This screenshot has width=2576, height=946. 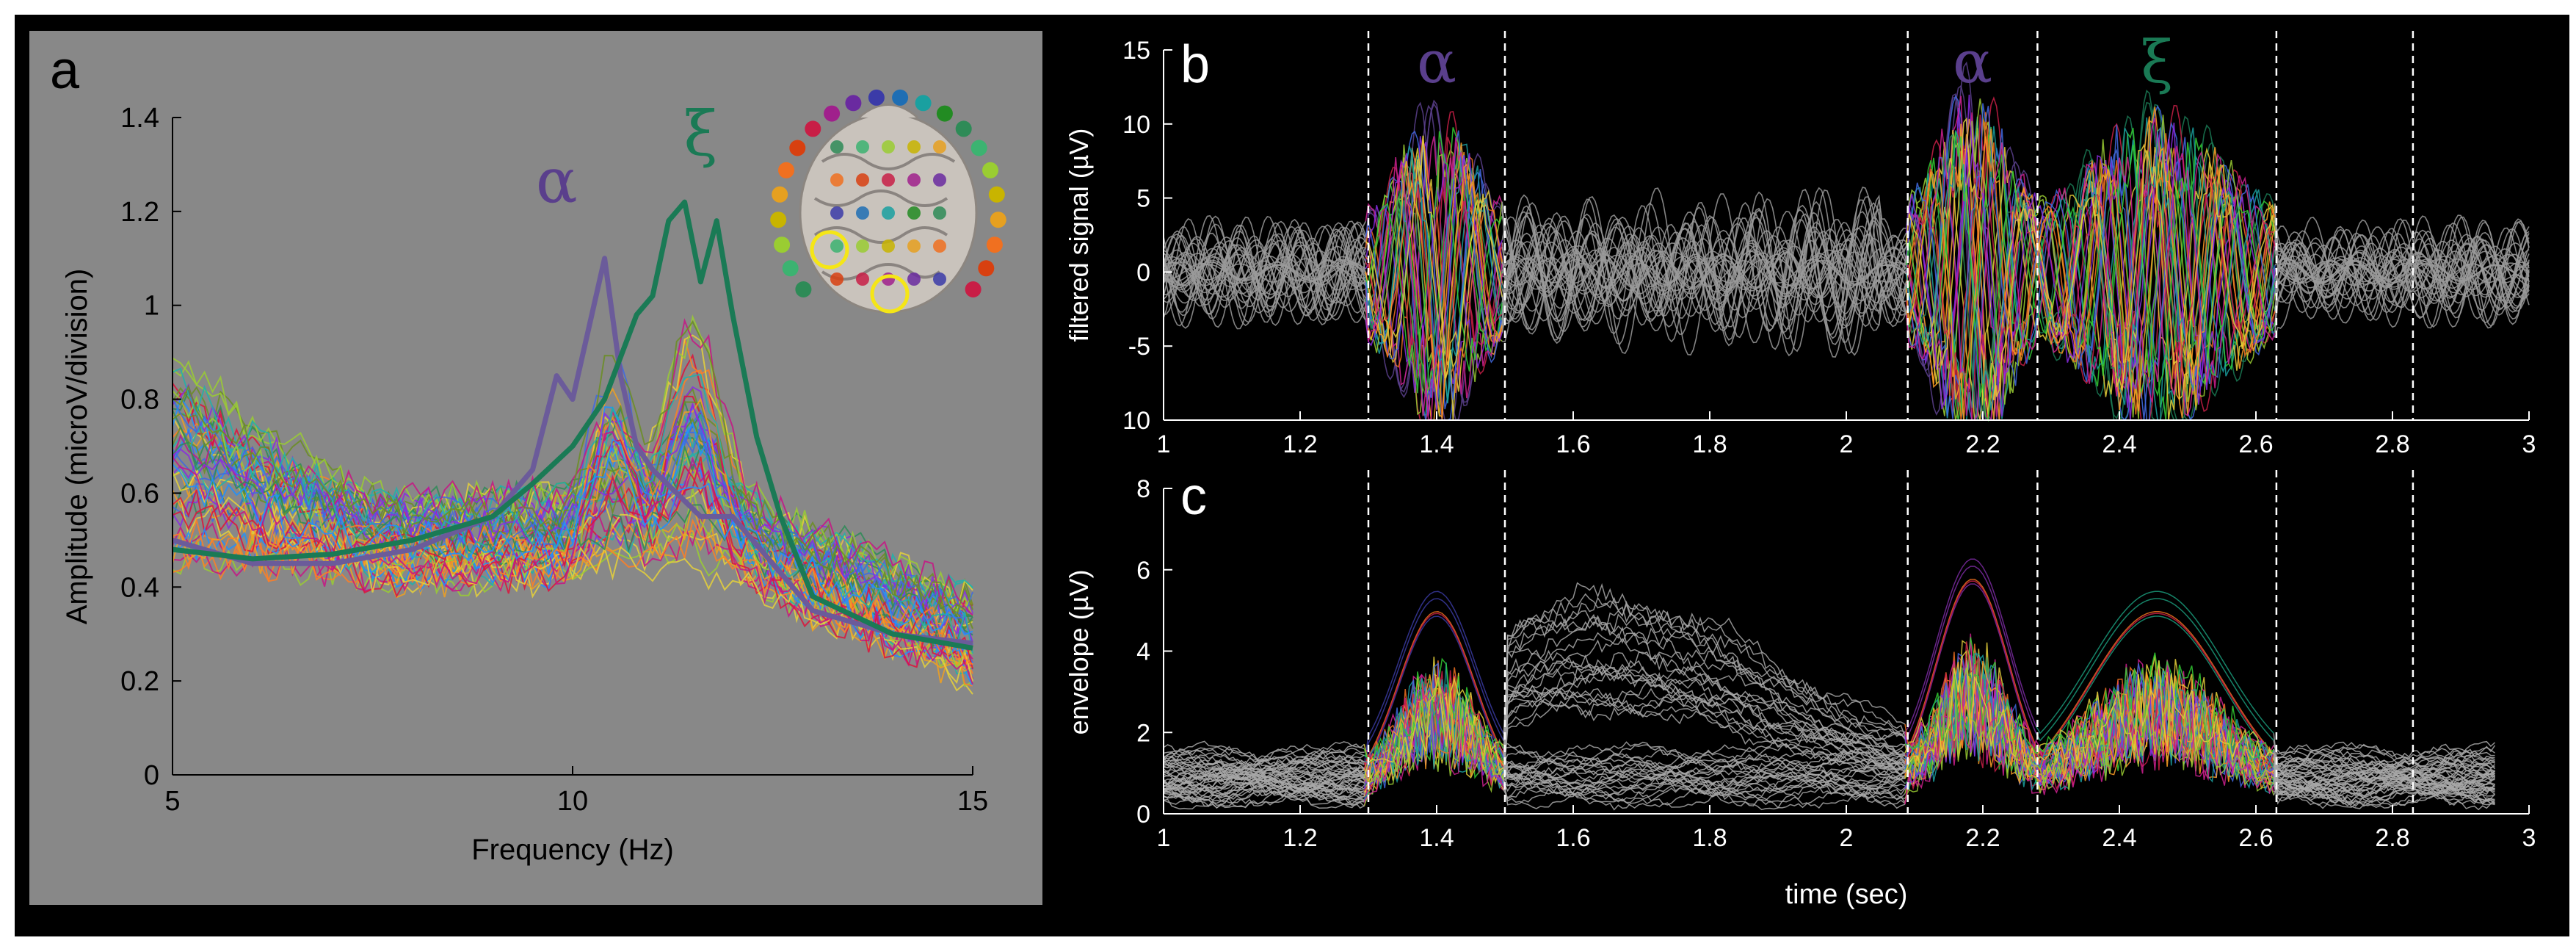 I want to click on panel-b-ytick-label: -5, so click(x=1139, y=347).